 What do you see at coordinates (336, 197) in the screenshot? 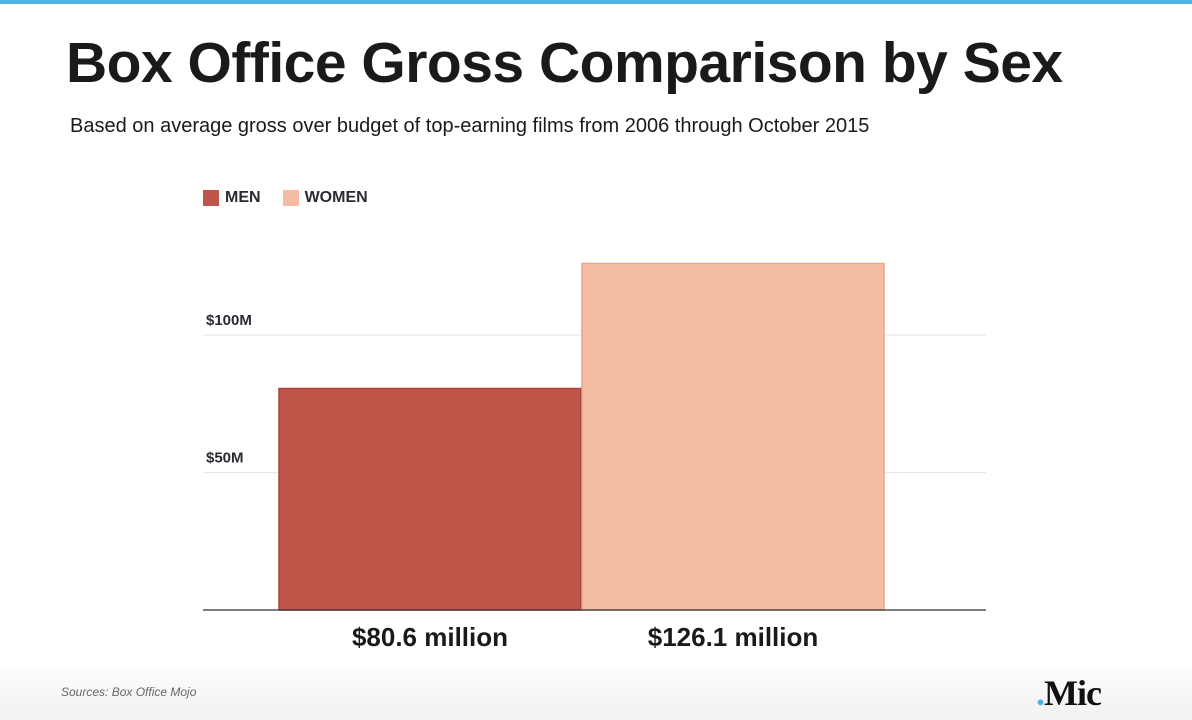
I see `legend-label-women: WOMEN` at bounding box center [336, 197].